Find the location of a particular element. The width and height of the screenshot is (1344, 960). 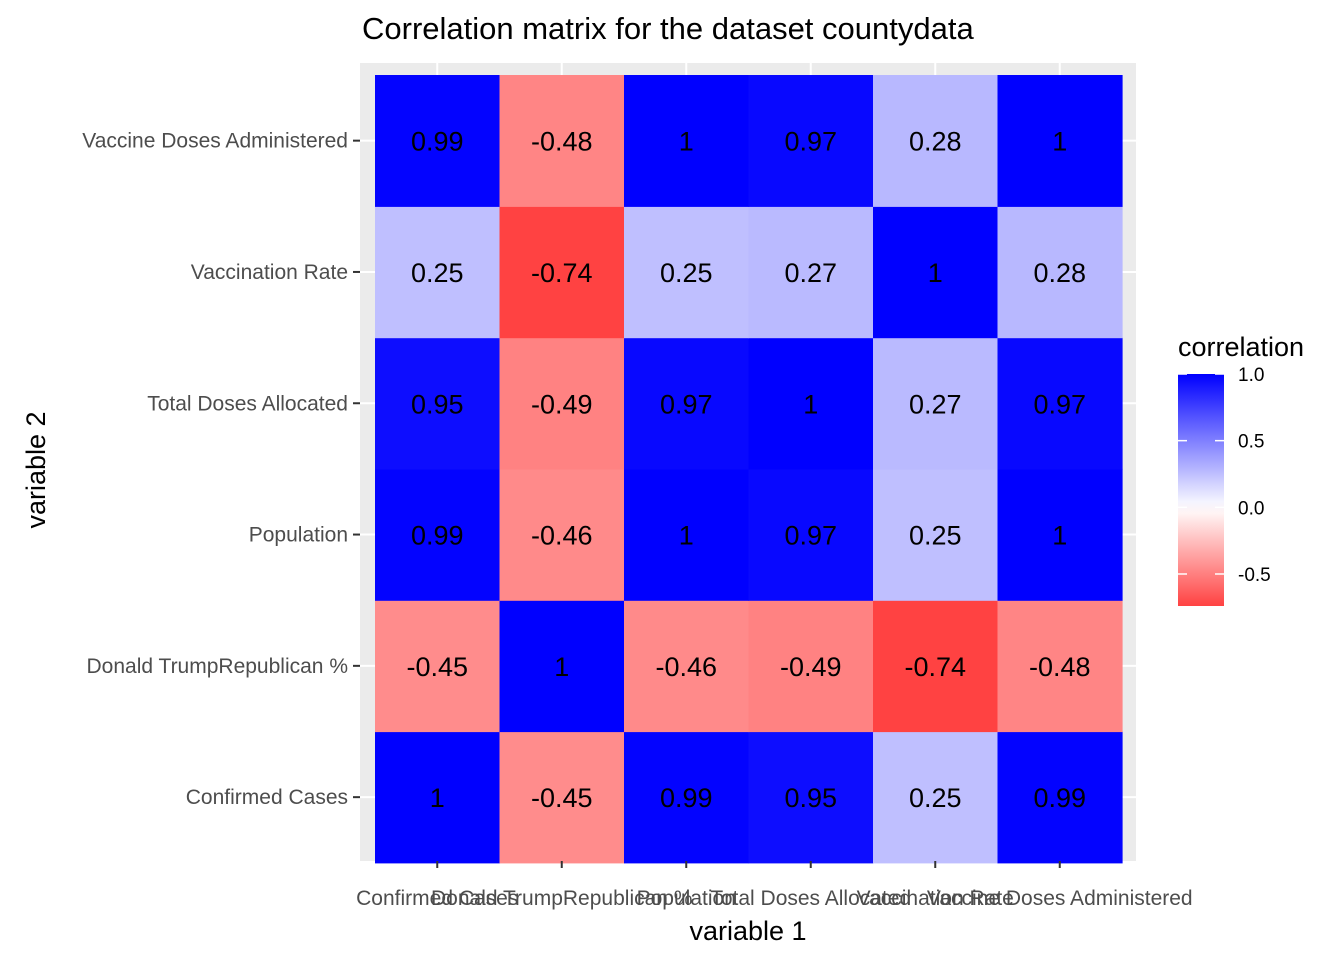

x-axis-title: variable 1 is located at coordinates (747, 931).